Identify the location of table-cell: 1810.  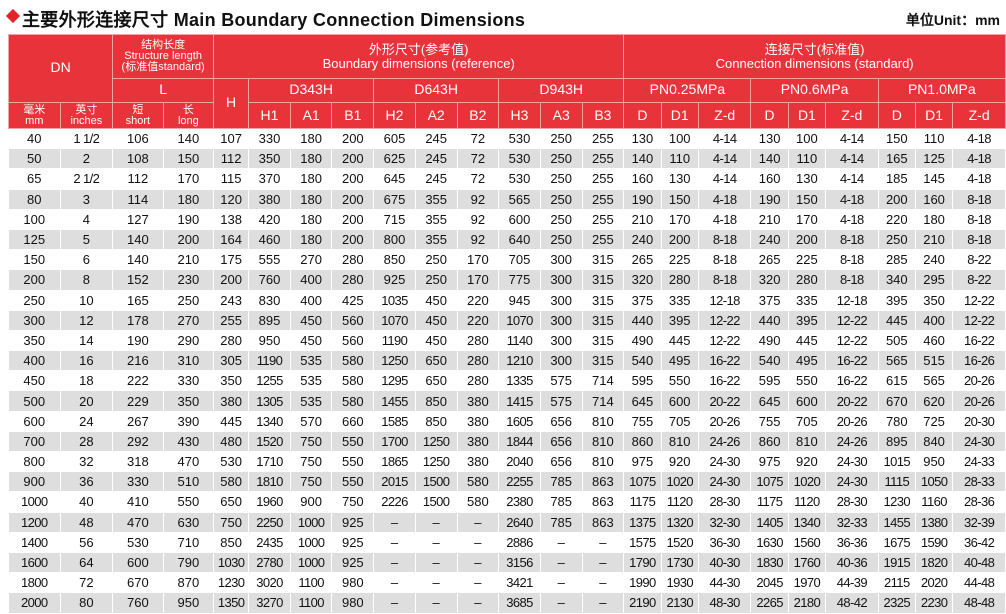
(269, 482).